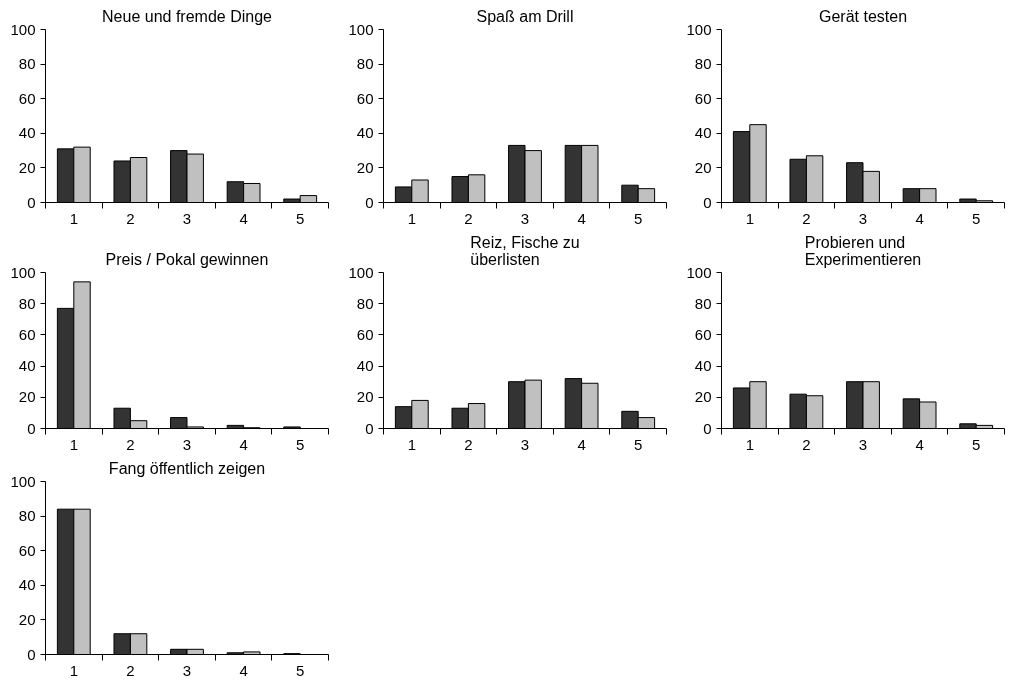 Image resolution: width=1028 pixels, height=688 pixels. What do you see at coordinates (187, 259) in the screenshot?
I see `chart-title: Preis / Pokal gewinnen` at bounding box center [187, 259].